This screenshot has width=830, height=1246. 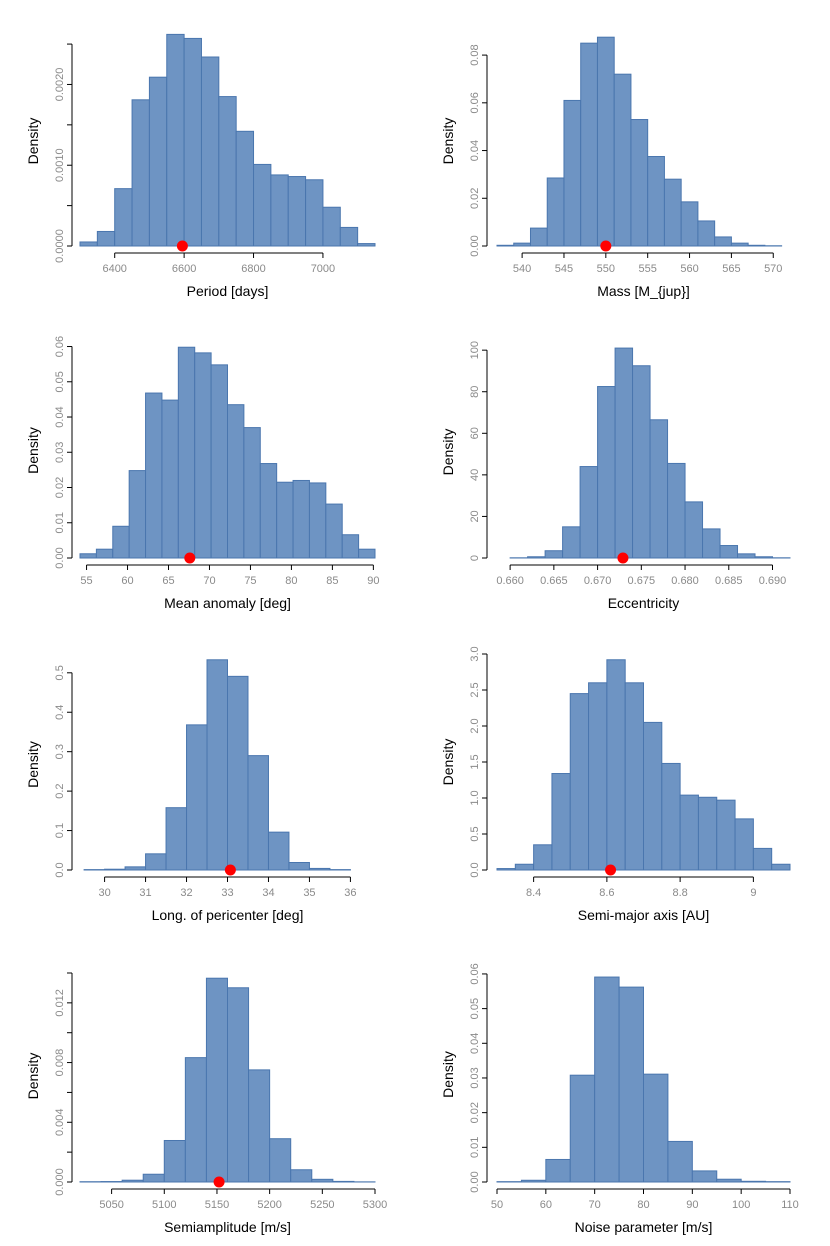 What do you see at coordinates (644, 603) in the screenshot?
I see `x-axis-title: Eccentricity` at bounding box center [644, 603].